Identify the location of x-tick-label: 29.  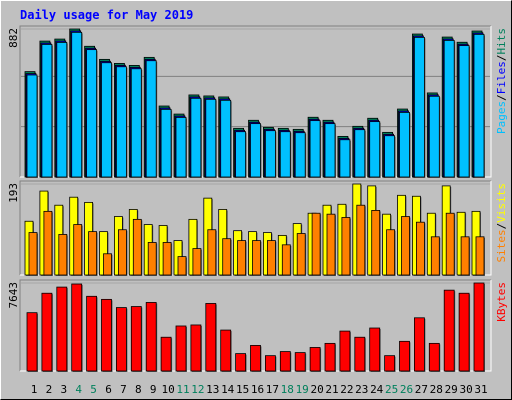
(451, 389).